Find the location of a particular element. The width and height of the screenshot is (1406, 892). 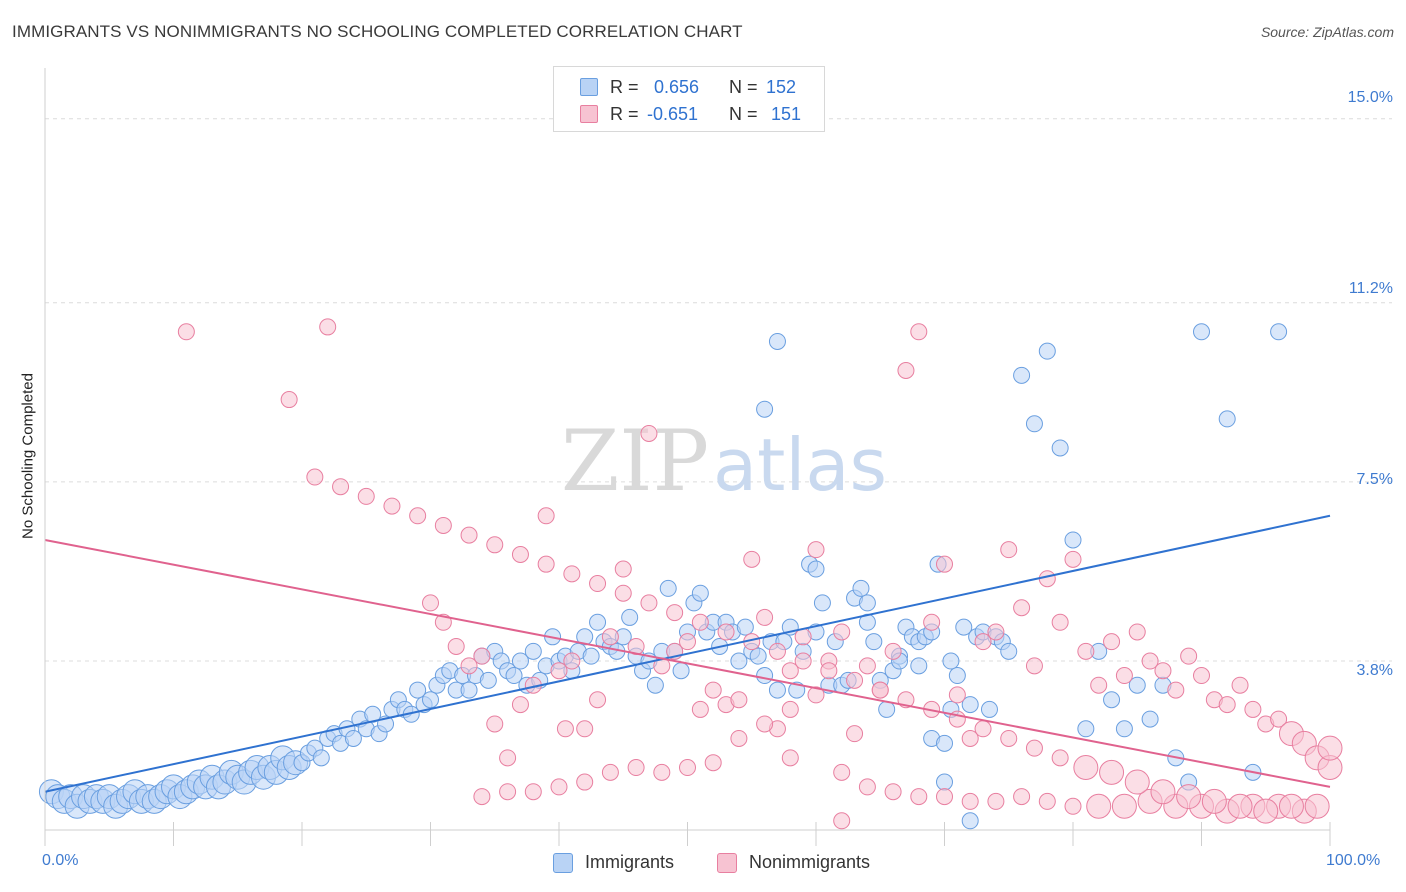

bottom-legend-label: Immigrants is located at coordinates (630, 862).